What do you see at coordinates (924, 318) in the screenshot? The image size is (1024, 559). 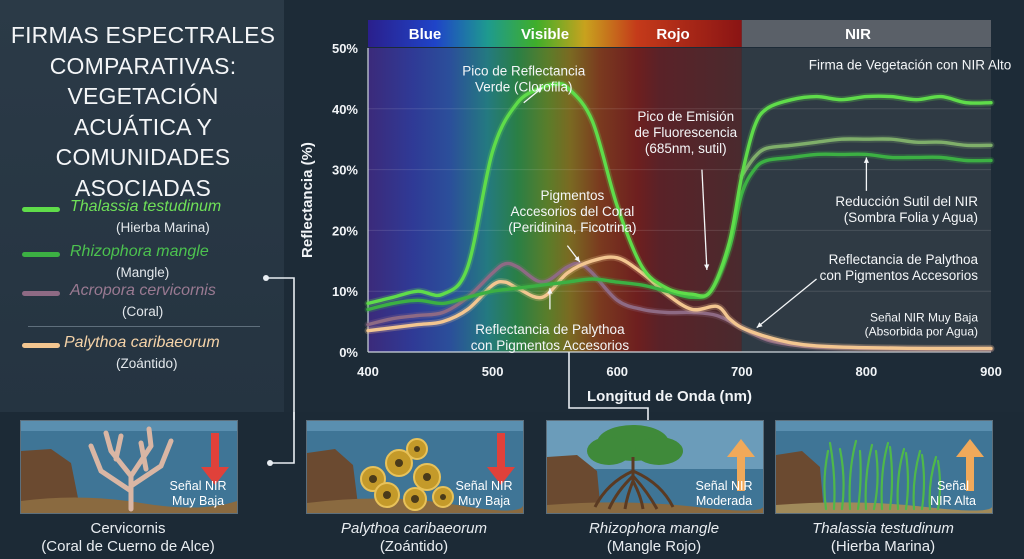 I see `annot-nir-low-line: Señal NIR Muy Baja` at bounding box center [924, 318].